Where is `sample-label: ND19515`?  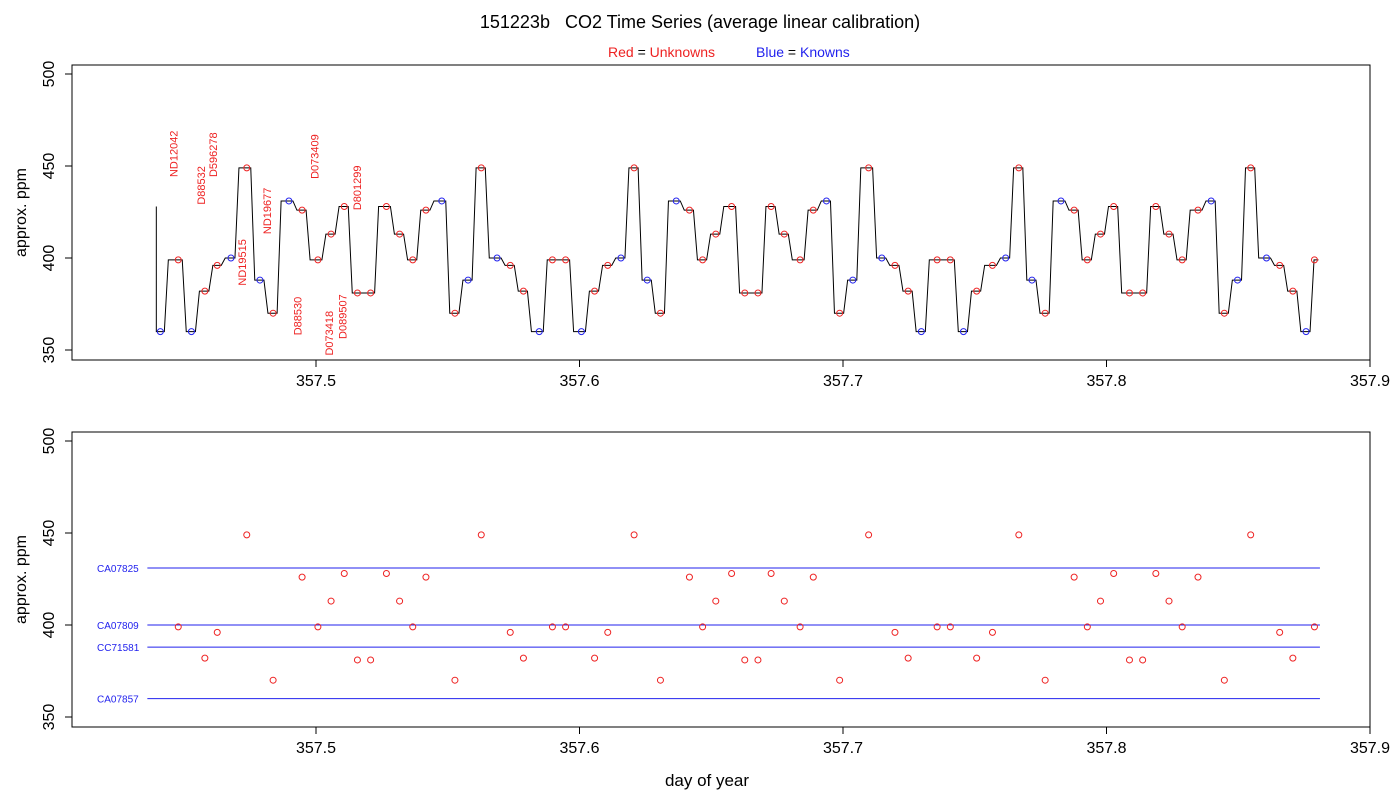
sample-label: ND19515 is located at coordinates (243, 262).